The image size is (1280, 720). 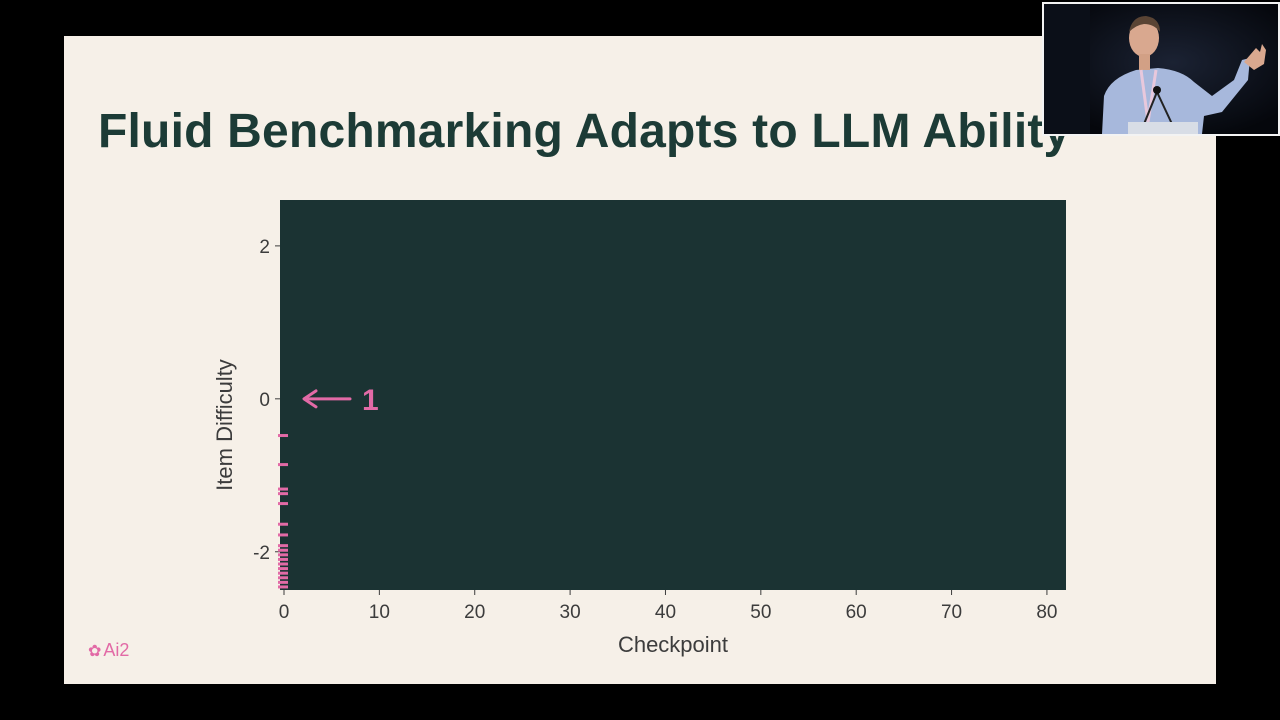 What do you see at coordinates (261, 553) in the screenshot?
I see `y-tick-label: -2` at bounding box center [261, 553].